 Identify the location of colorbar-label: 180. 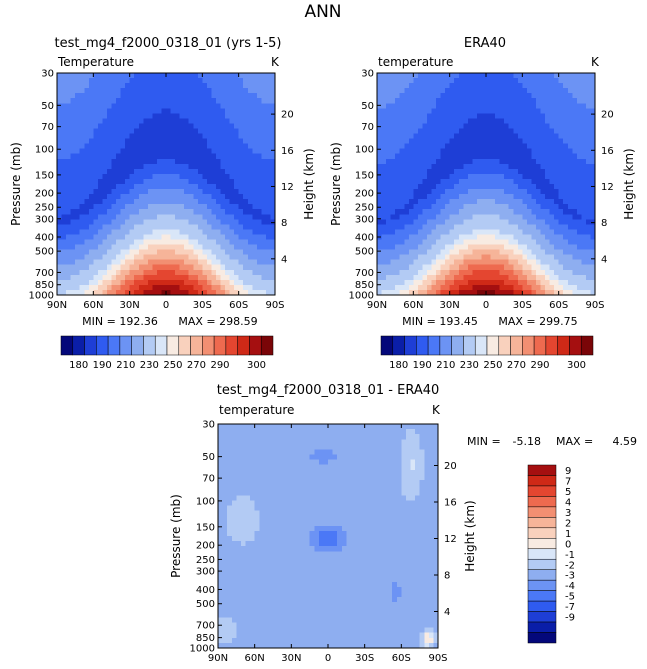
(398, 365).